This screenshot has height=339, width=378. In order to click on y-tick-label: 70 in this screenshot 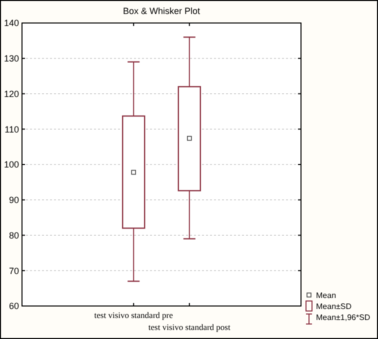, I will do `click(13, 271)`.